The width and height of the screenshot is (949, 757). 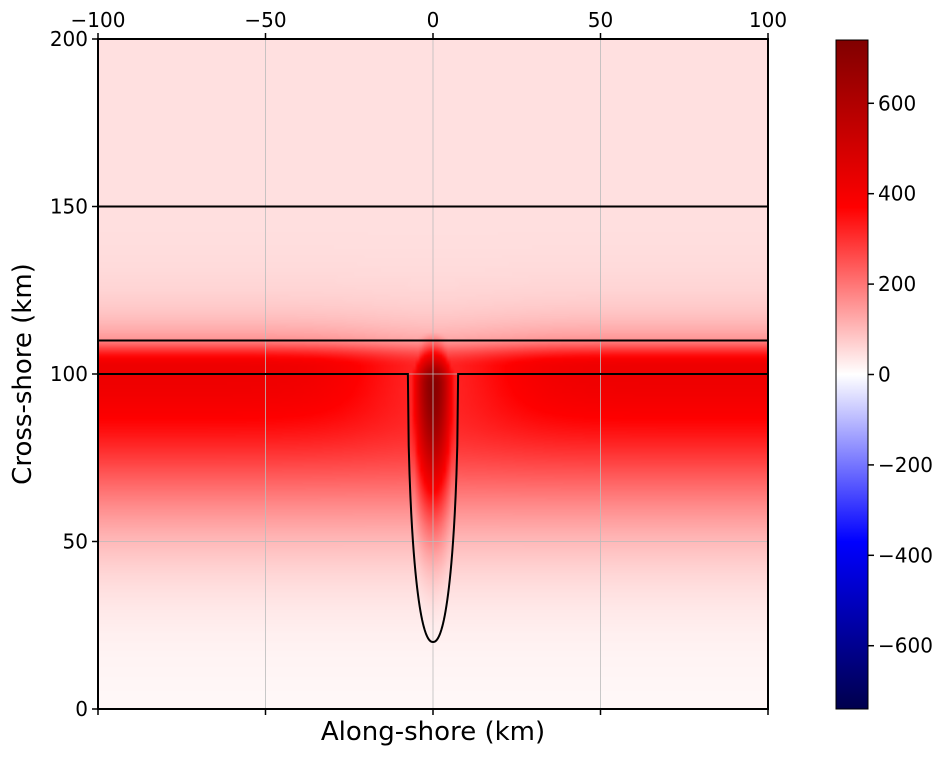 I want to click on y-axis-ticks: 0 50 100 150 200, so click(x=74, y=374).